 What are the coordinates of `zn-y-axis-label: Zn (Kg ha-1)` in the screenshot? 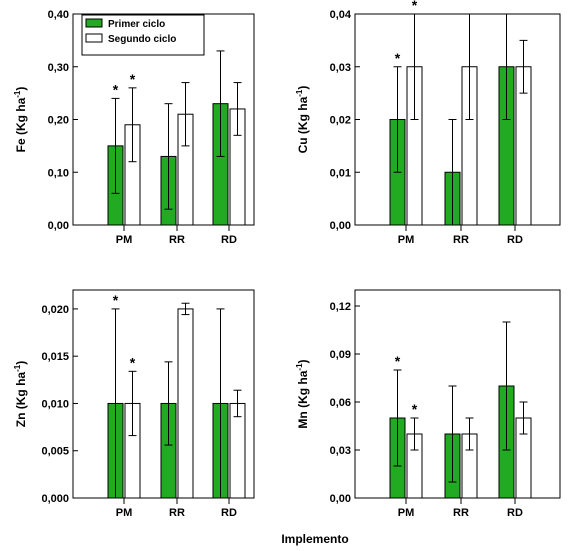 It's located at (20, 394).